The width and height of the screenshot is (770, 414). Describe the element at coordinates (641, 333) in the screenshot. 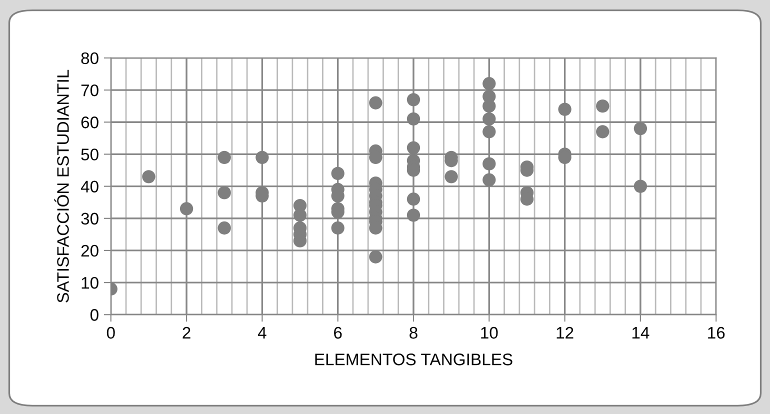

I see `x-tick-label: 14` at that location.